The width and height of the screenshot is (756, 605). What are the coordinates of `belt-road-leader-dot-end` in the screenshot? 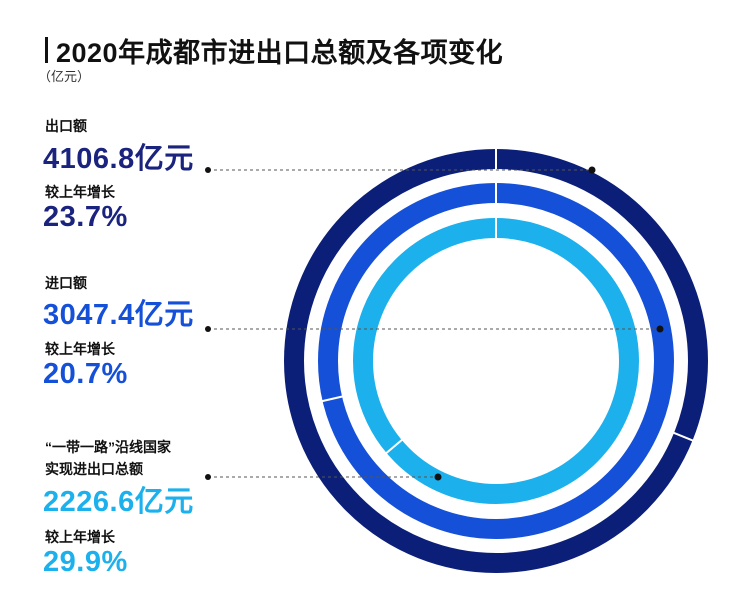 It's located at (438, 477).